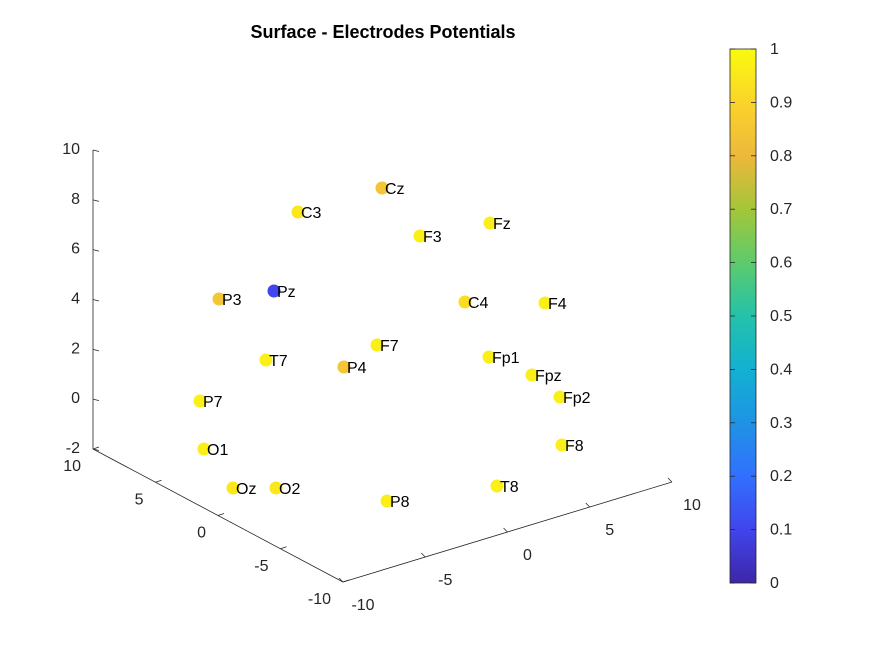 The width and height of the screenshot is (875, 656). I want to click on electrode-label: F4, so click(557, 304).